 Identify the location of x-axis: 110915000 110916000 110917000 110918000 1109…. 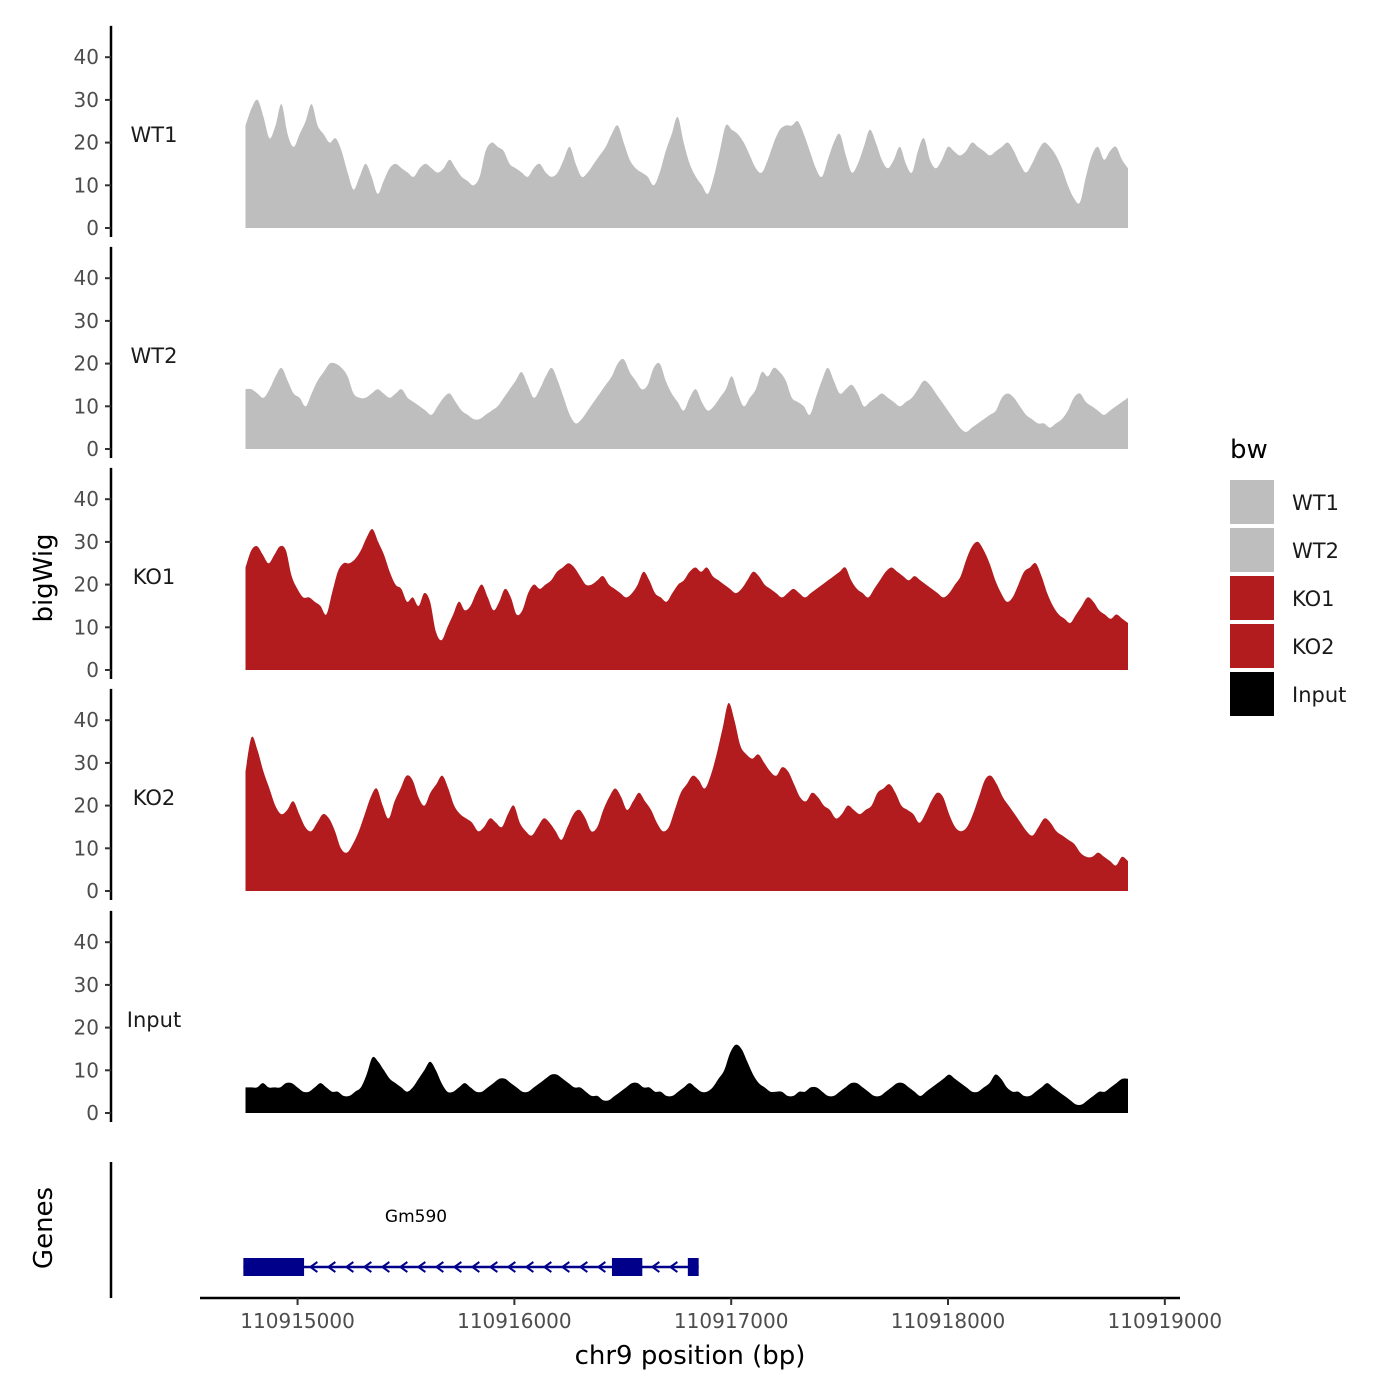
(711, 1314).